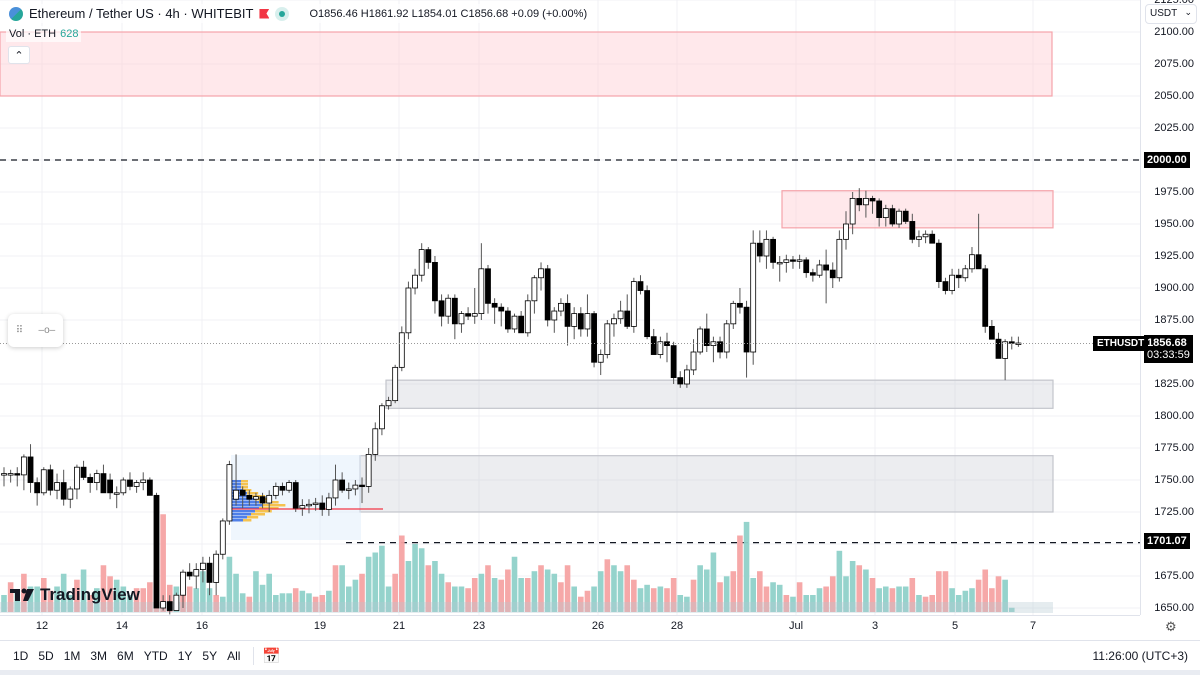  I want to click on range-button-all: All, so click(234, 655).